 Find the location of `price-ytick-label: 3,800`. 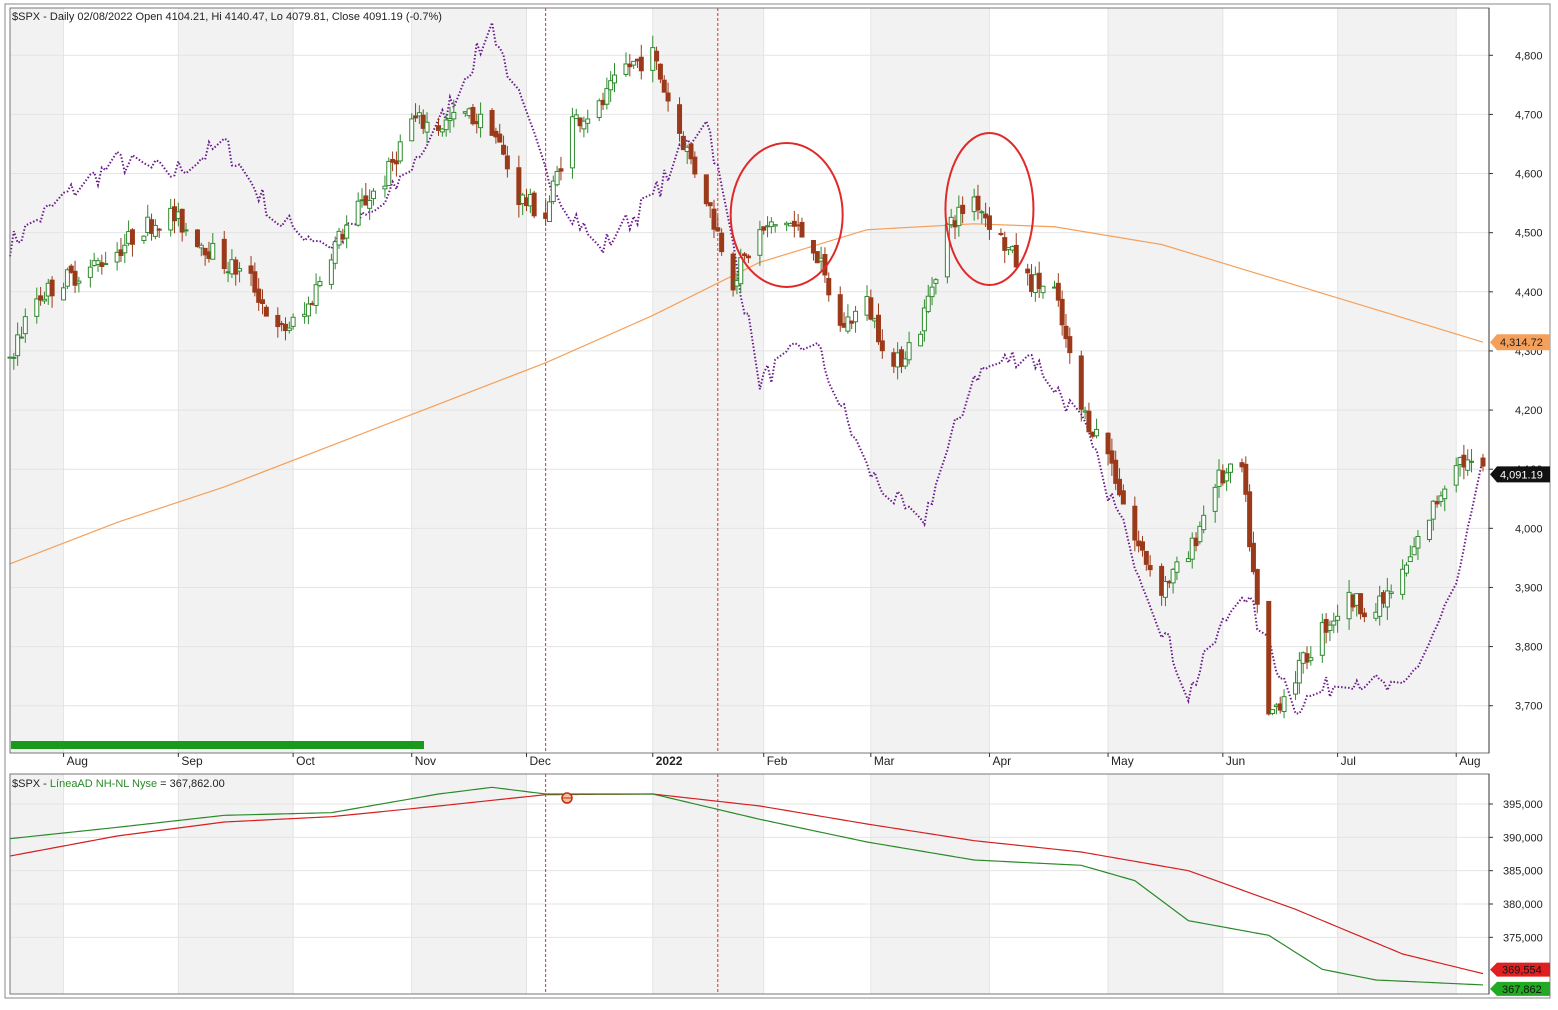

price-ytick-label: 3,800 is located at coordinates (1529, 648).